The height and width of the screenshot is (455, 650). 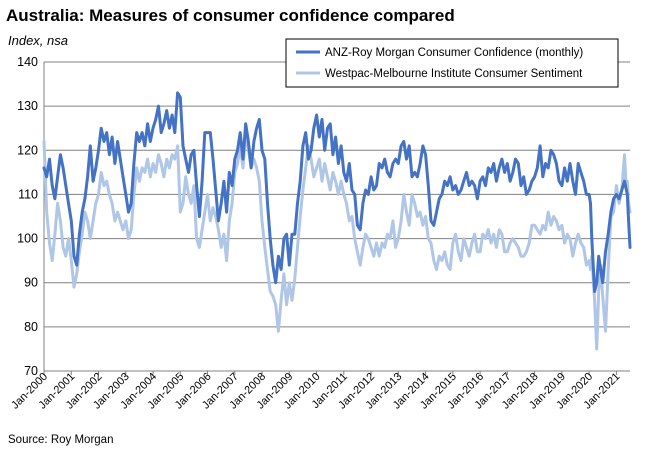 I want to click on y-tick-label-90: 90, so click(x=31, y=283).